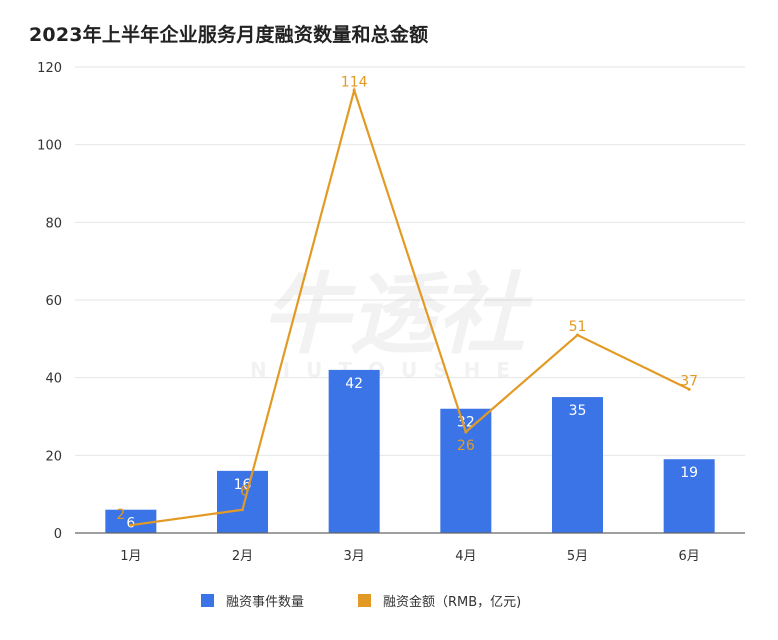  I want to click on svg-text: NIUTOUSHE, so click(388, 370).